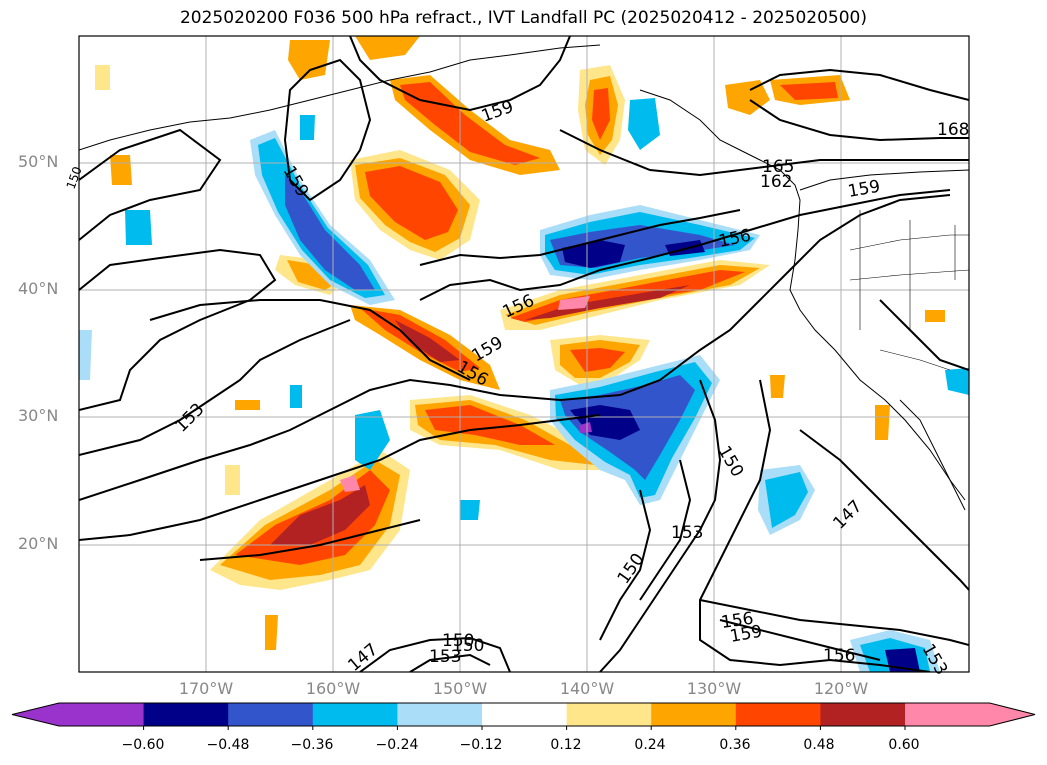 The image size is (1047, 765). Describe the element at coordinates (714, 688) in the screenshot. I see `lon-label: 130°W` at that location.